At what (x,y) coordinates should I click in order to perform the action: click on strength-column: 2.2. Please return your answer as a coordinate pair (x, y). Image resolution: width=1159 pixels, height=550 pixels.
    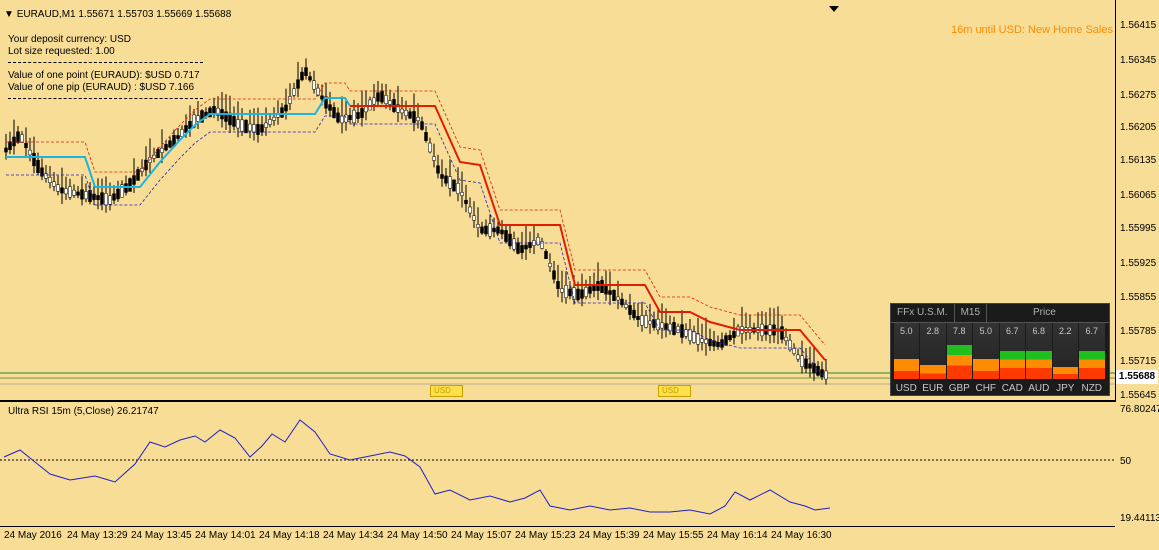
    Looking at the image, I should click on (1065, 351).